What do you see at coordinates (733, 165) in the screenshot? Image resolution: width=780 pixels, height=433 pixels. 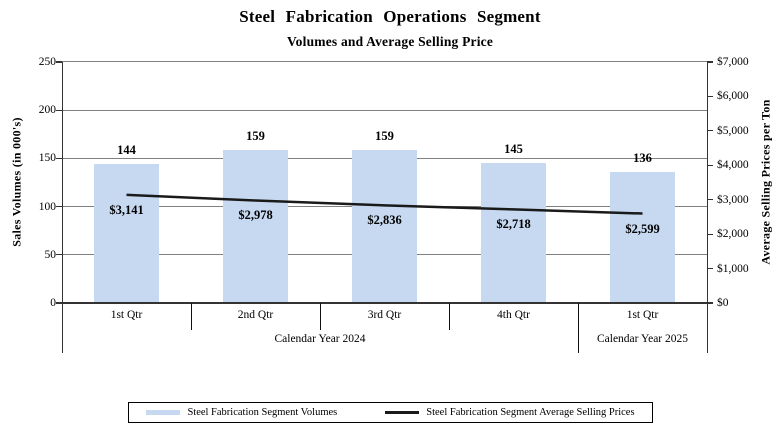 I see `right-axis-tick-label: $4,000` at bounding box center [733, 165].